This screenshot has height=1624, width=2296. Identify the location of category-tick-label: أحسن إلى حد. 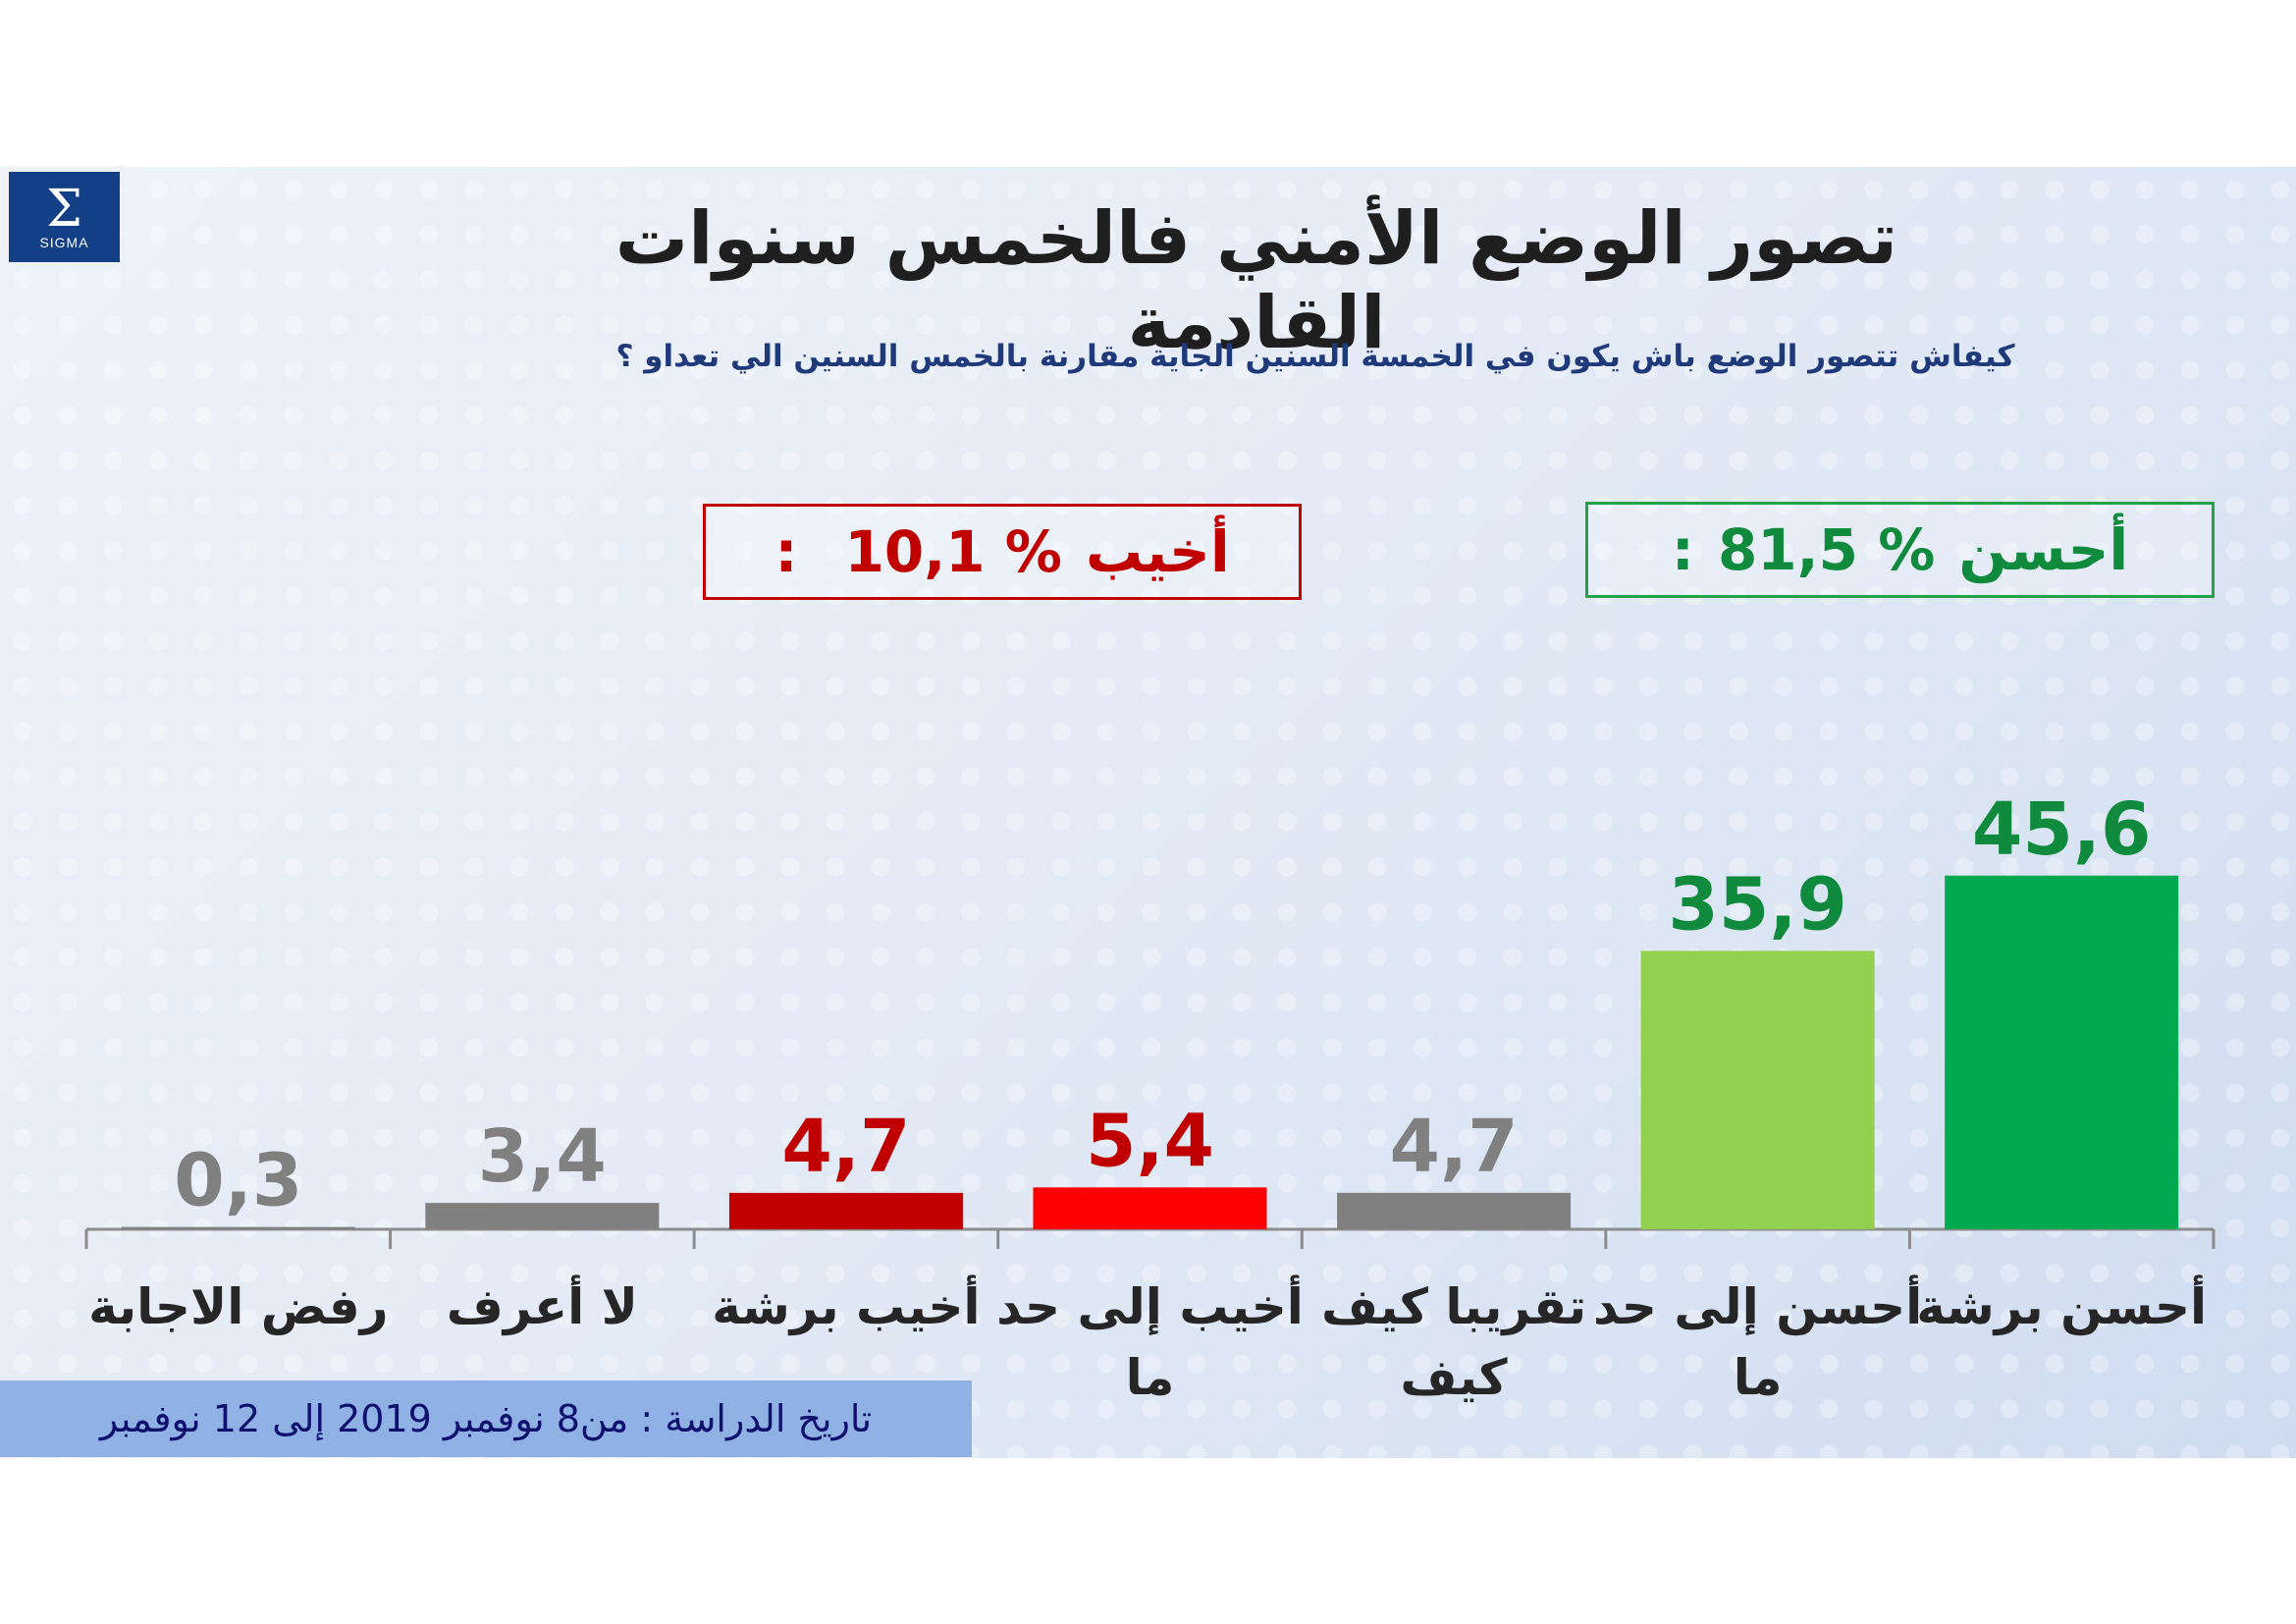
(1757, 1305).